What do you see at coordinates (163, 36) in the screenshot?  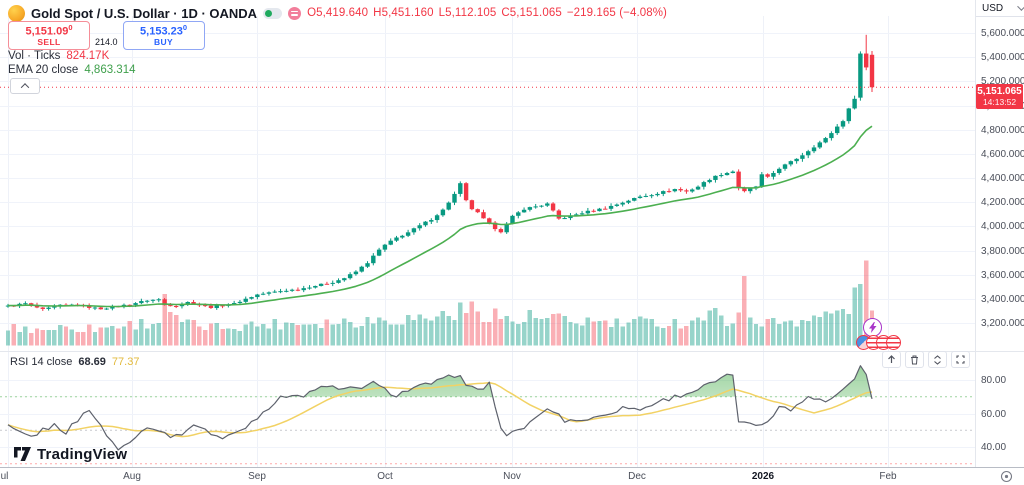 I see `buy-button: 5,153.230 BUY` at bounding box center [163, 36].